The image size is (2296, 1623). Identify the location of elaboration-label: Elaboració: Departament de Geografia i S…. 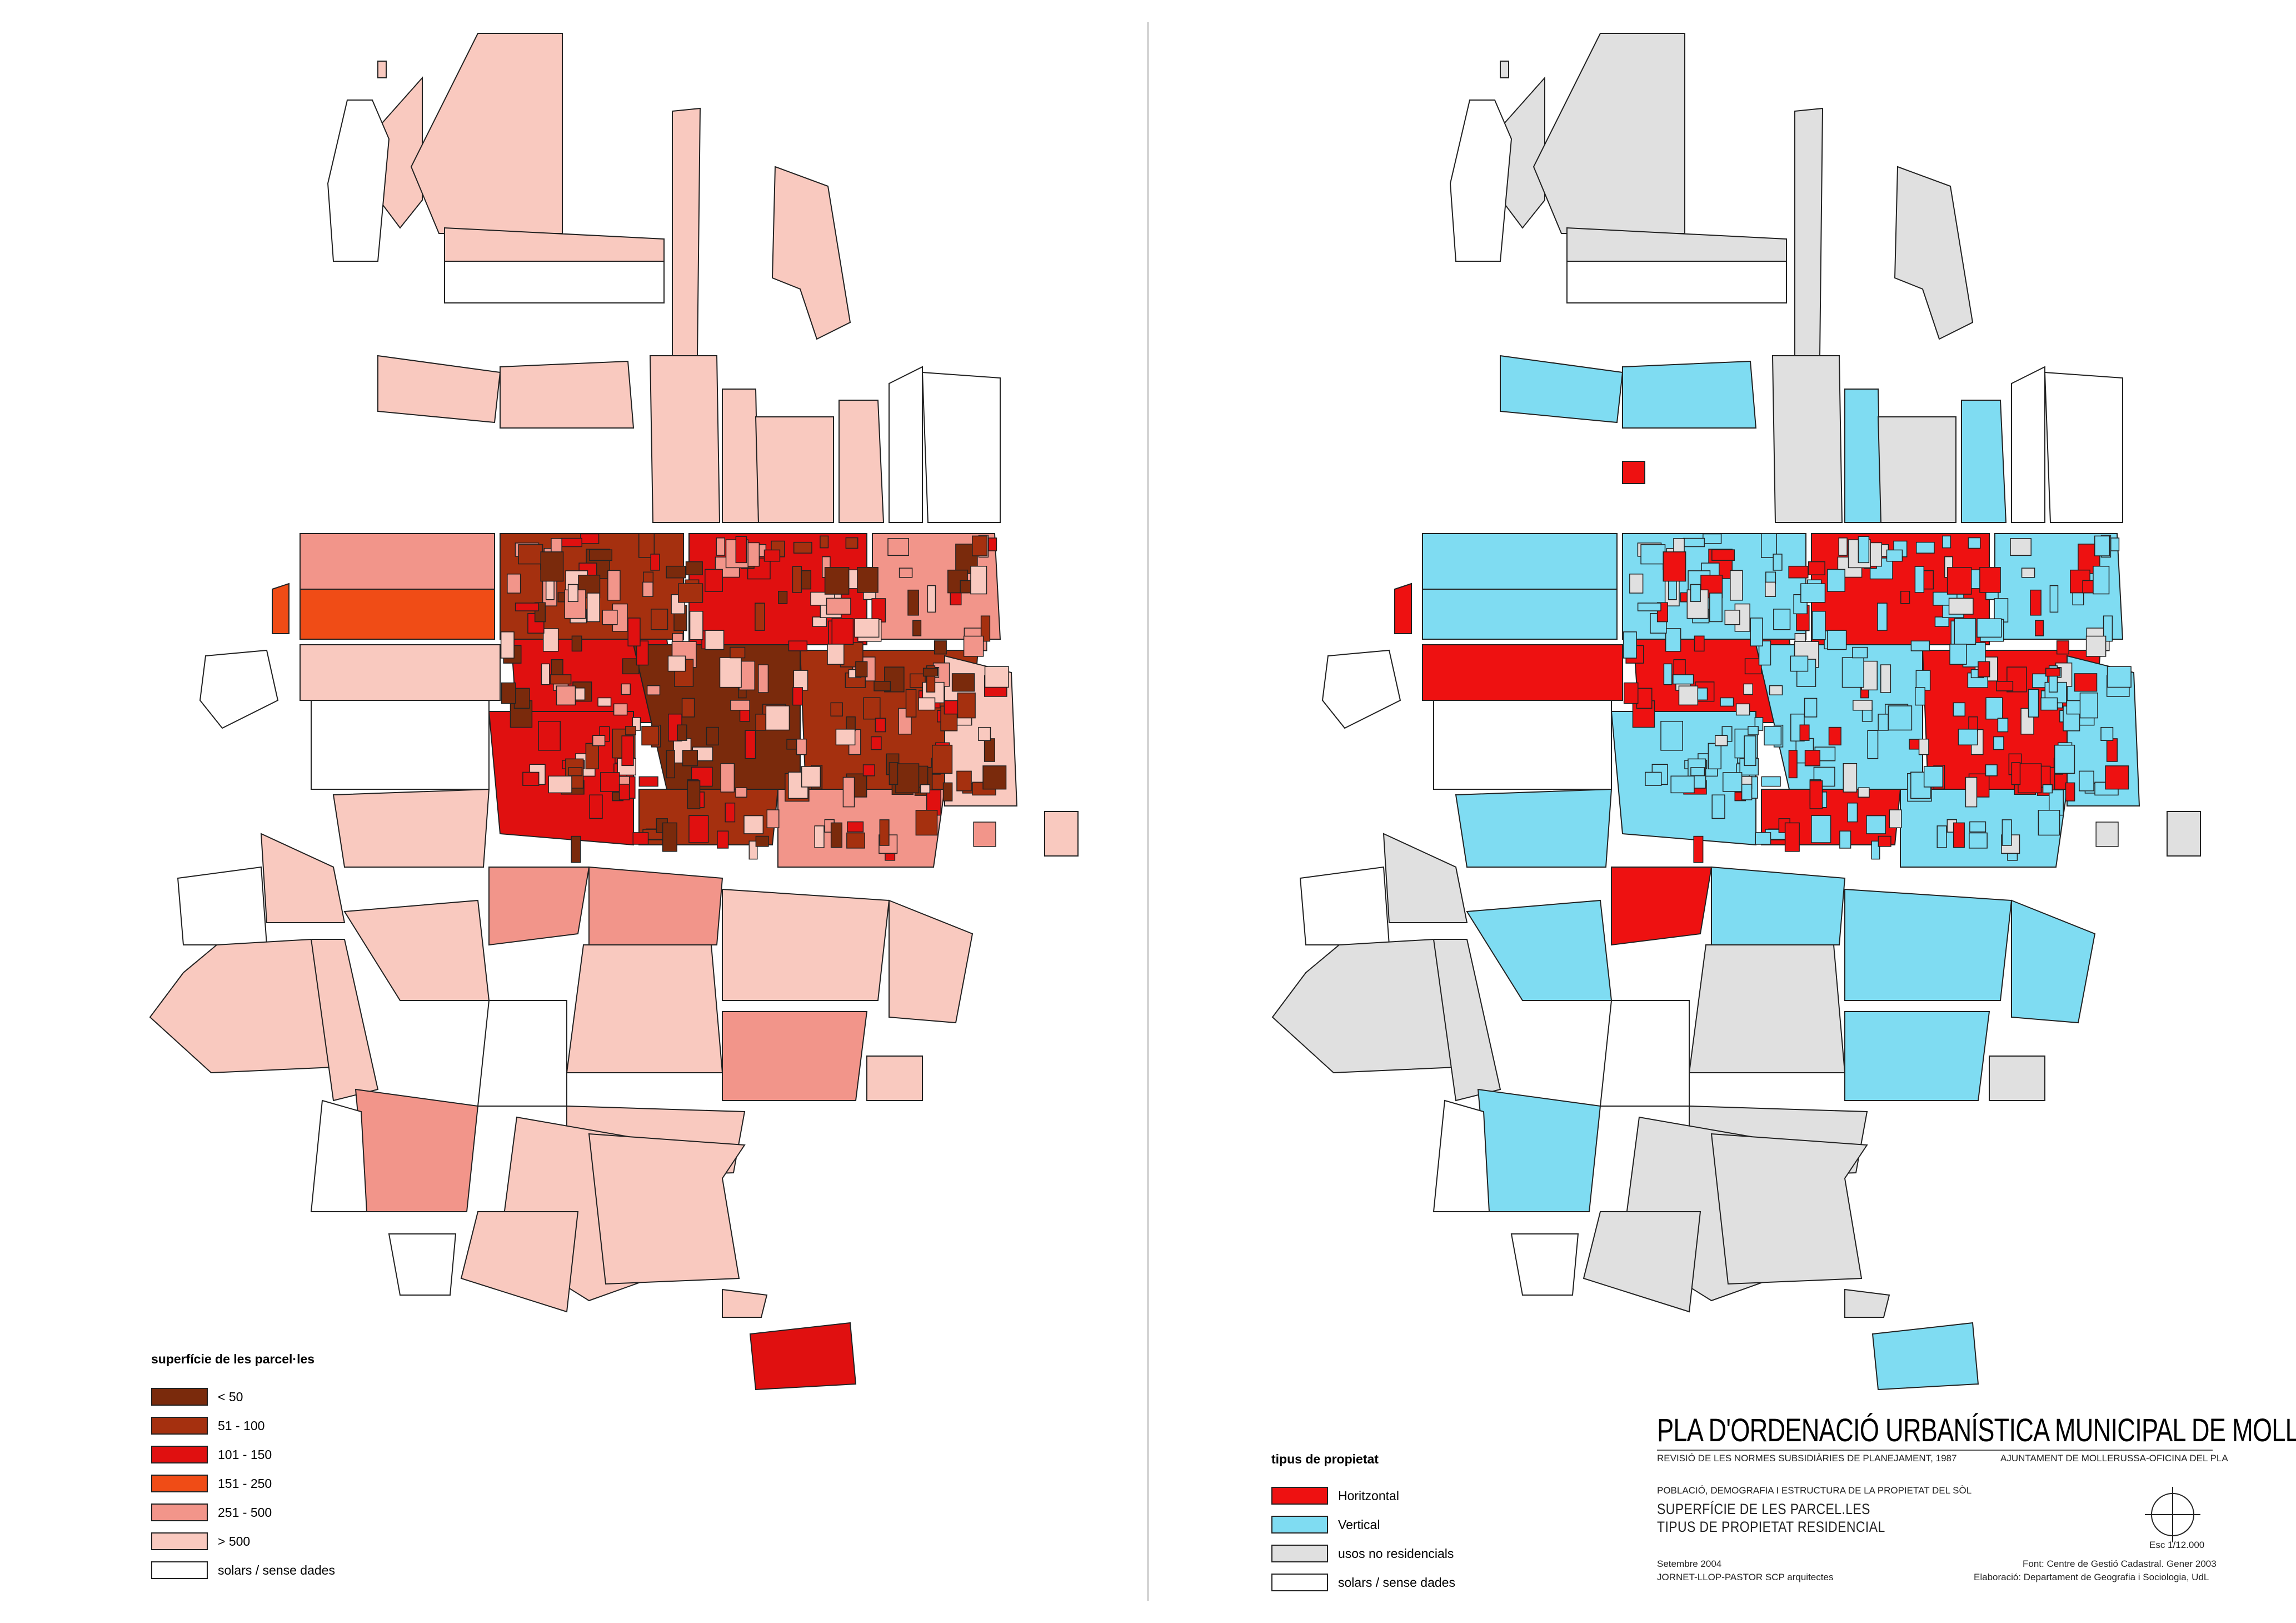
(2091, 1577).